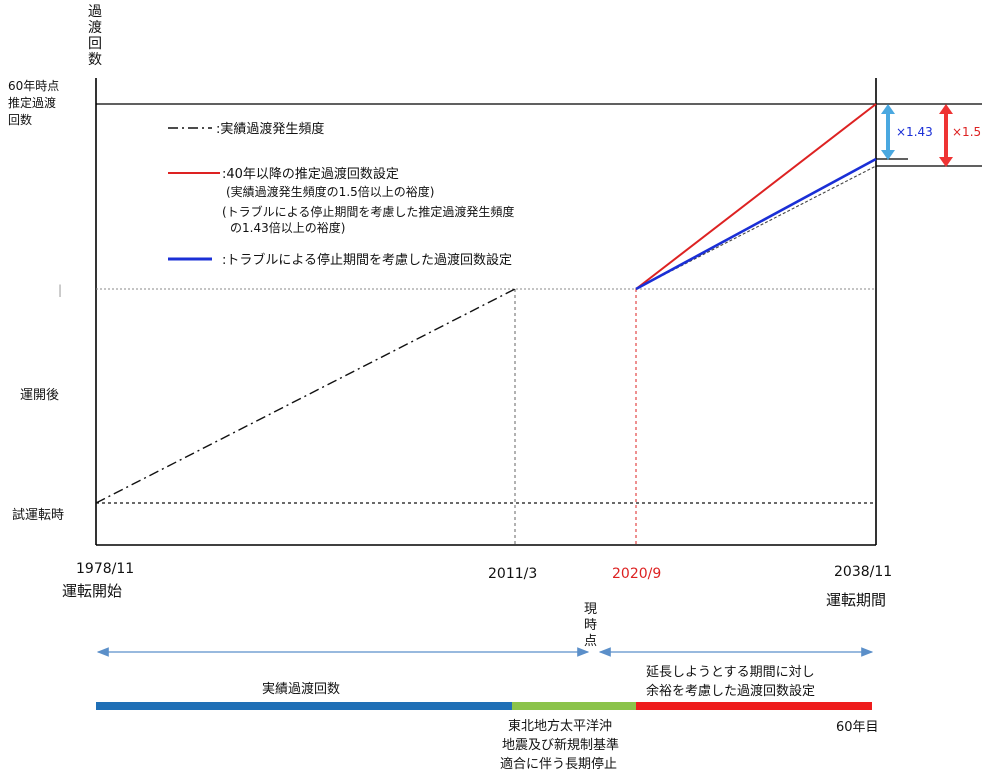 Image resolution: width=988 pixels, height=775 pixels. I want to click on timeline-end-label: 60年目, so click(857, 727).